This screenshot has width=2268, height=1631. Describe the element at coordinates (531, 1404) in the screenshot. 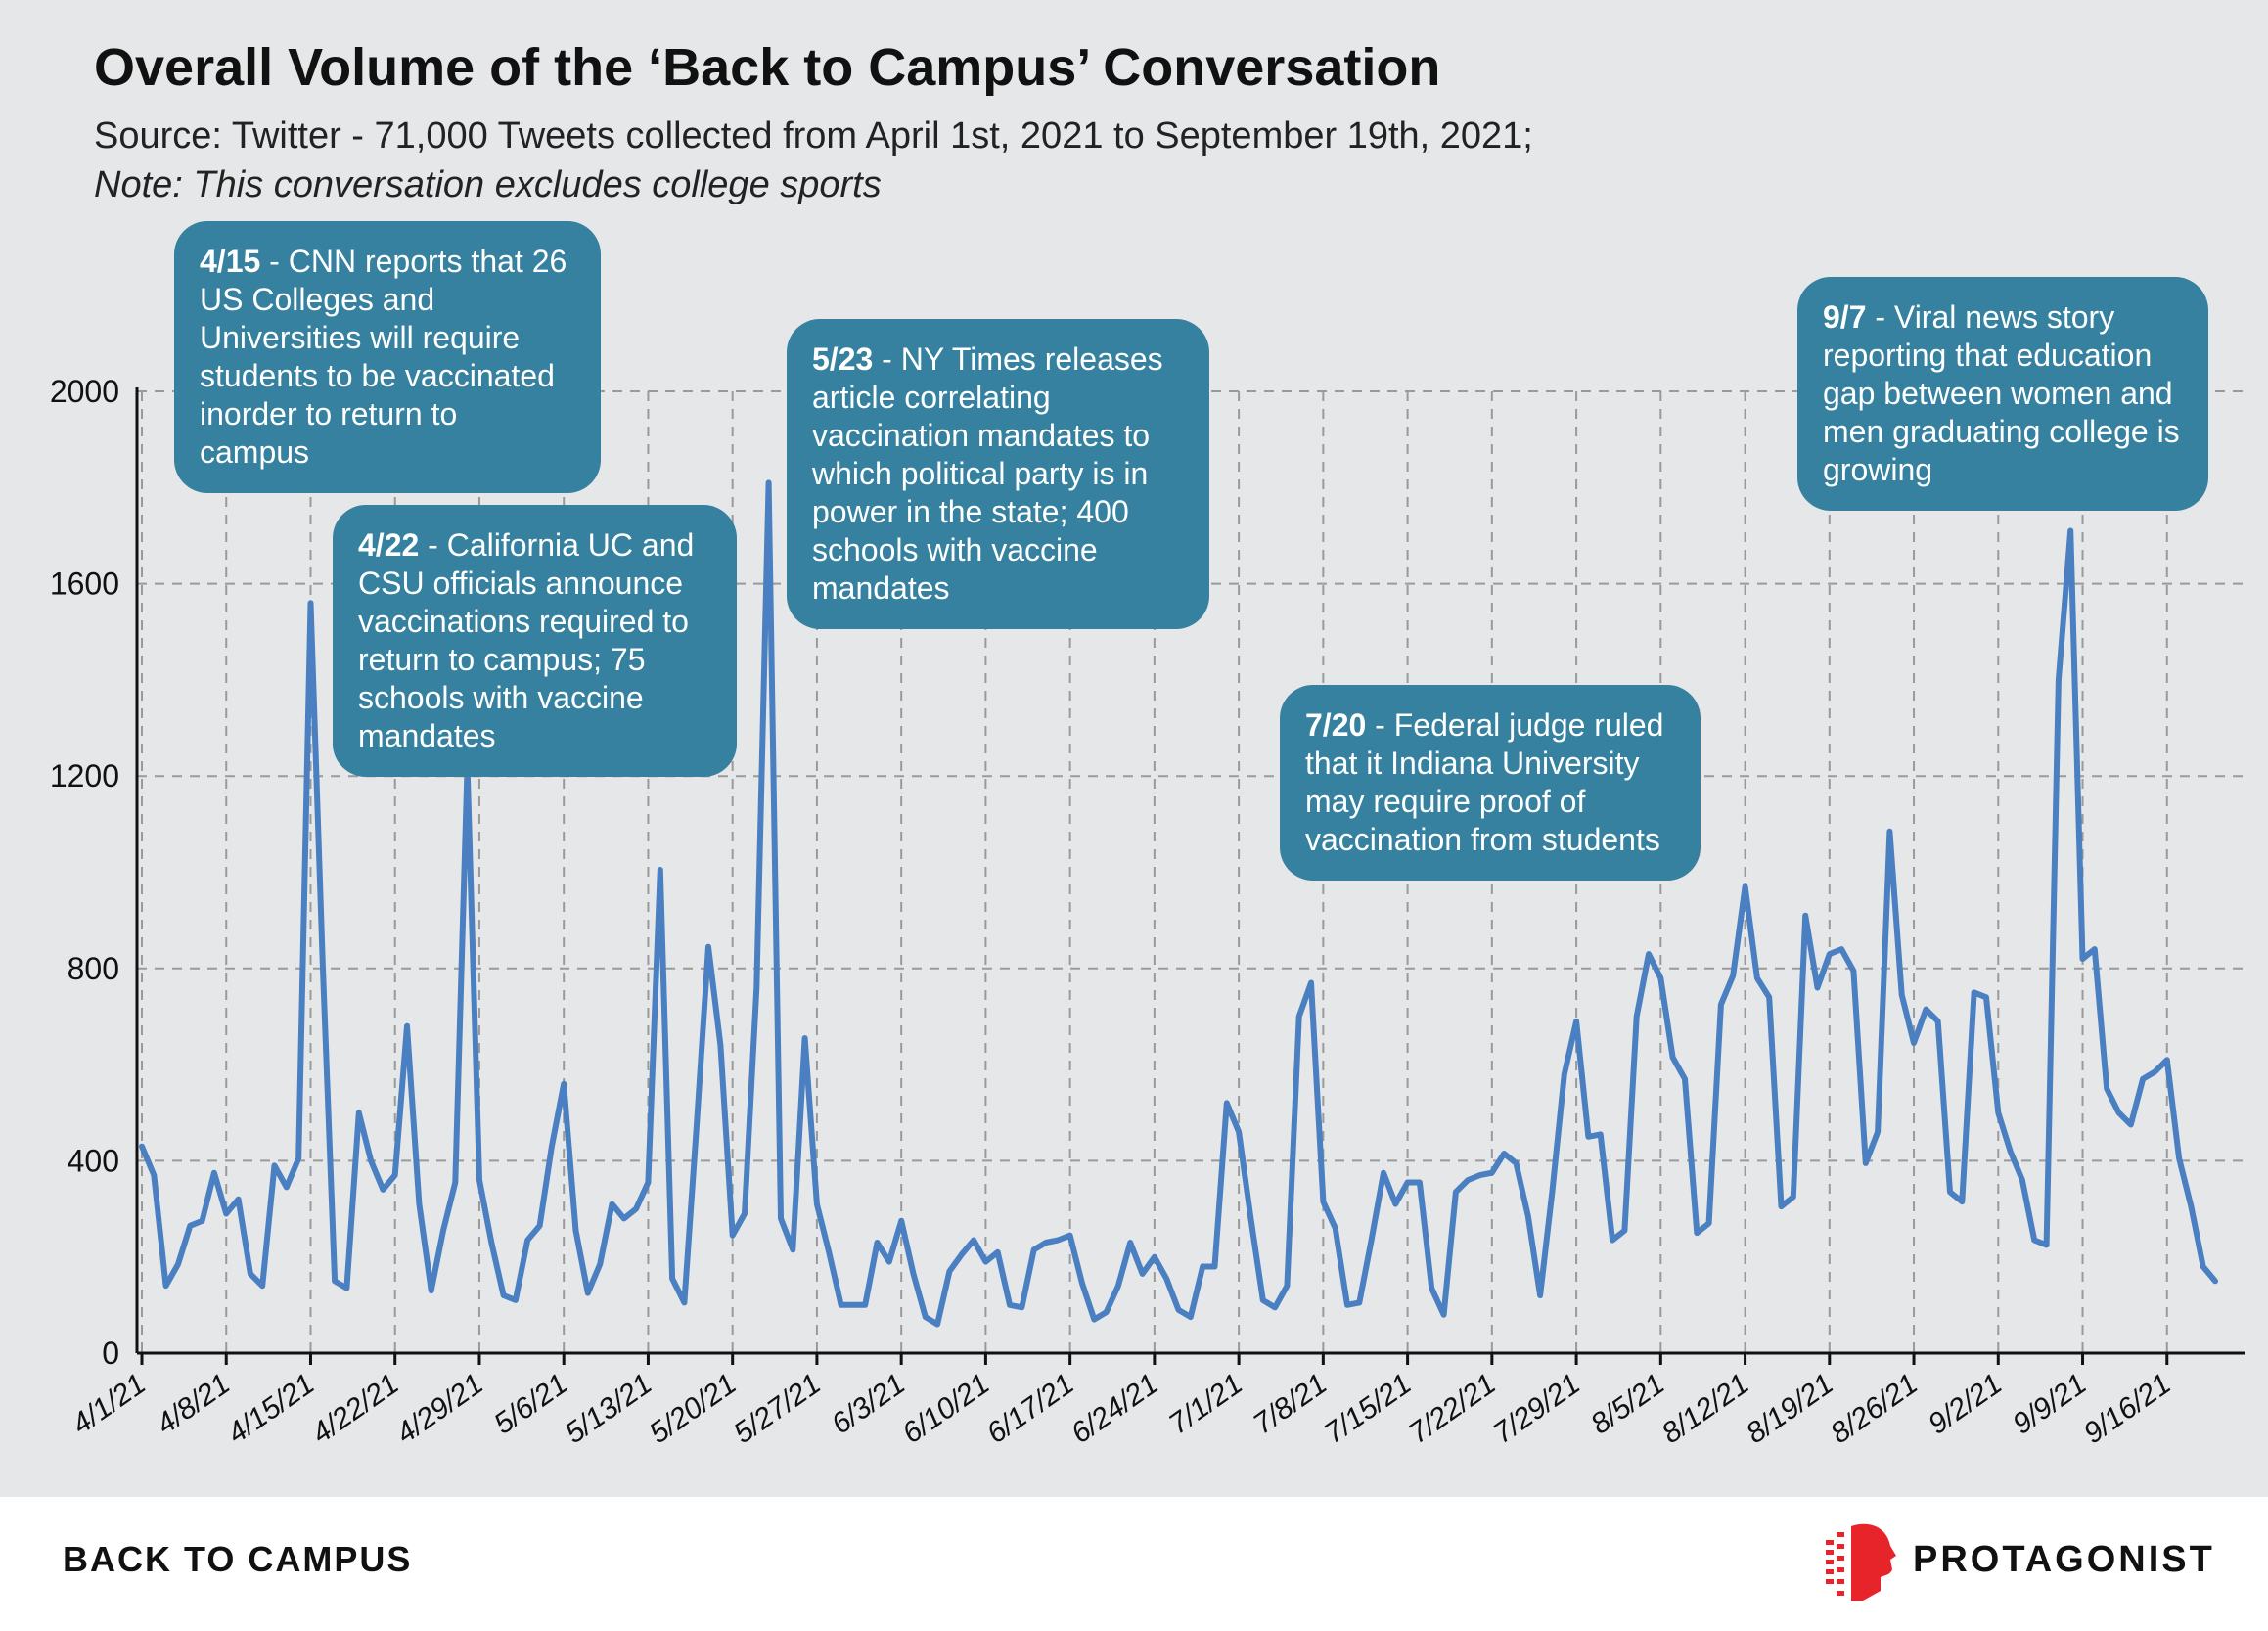

I see `x-tick-label: 5/6/21` at that location.